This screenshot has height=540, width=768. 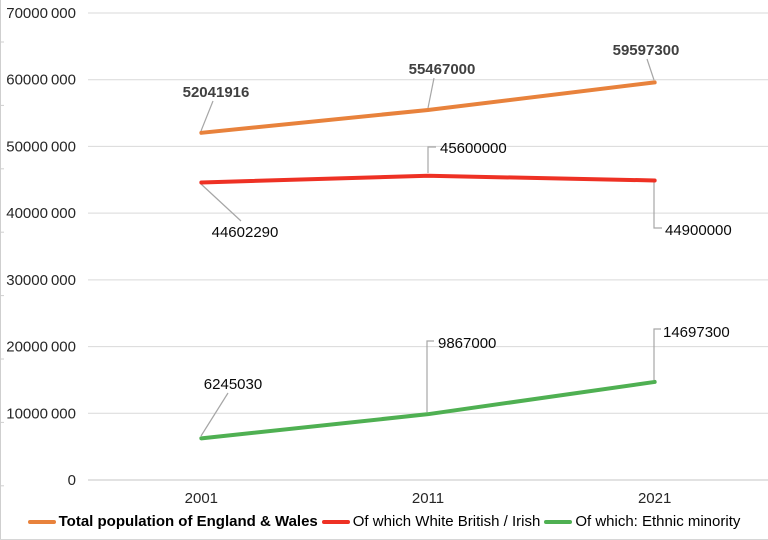 I want to click on legend-label-total-population: Total population of England & Wales, so click(x=188, y=521).